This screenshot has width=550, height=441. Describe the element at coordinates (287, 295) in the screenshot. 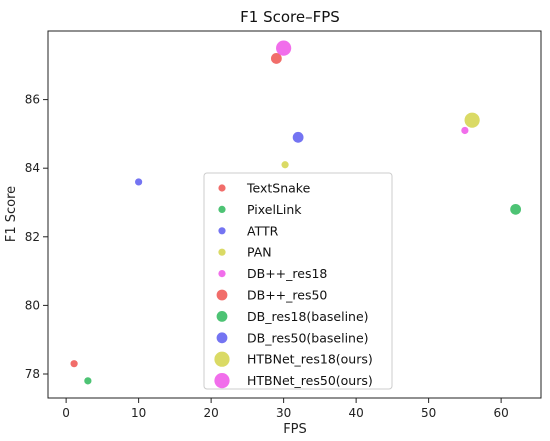

I see `legend-label: DB++_res50` at that location.